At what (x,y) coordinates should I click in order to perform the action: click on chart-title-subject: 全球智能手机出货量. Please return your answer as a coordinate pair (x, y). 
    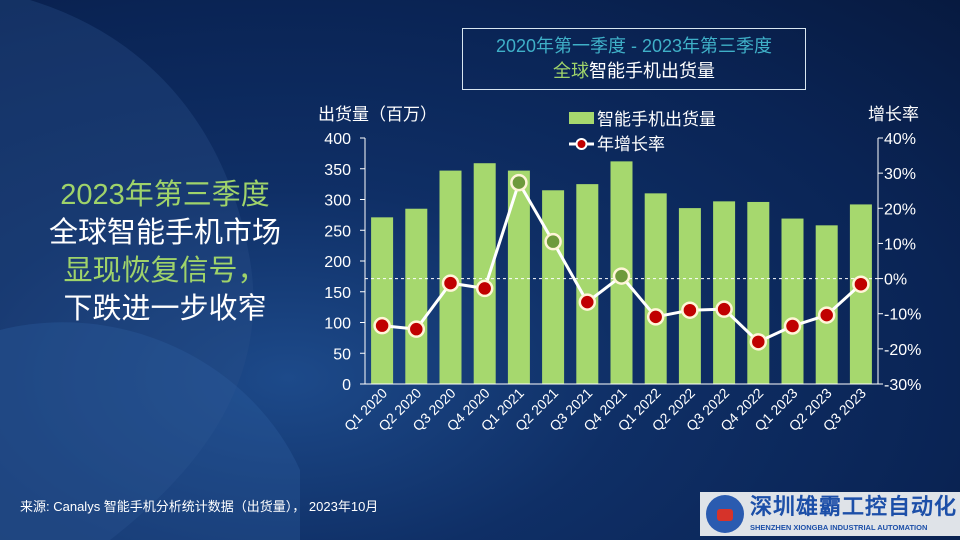
    Looking at the image, I should click on (634, 71).